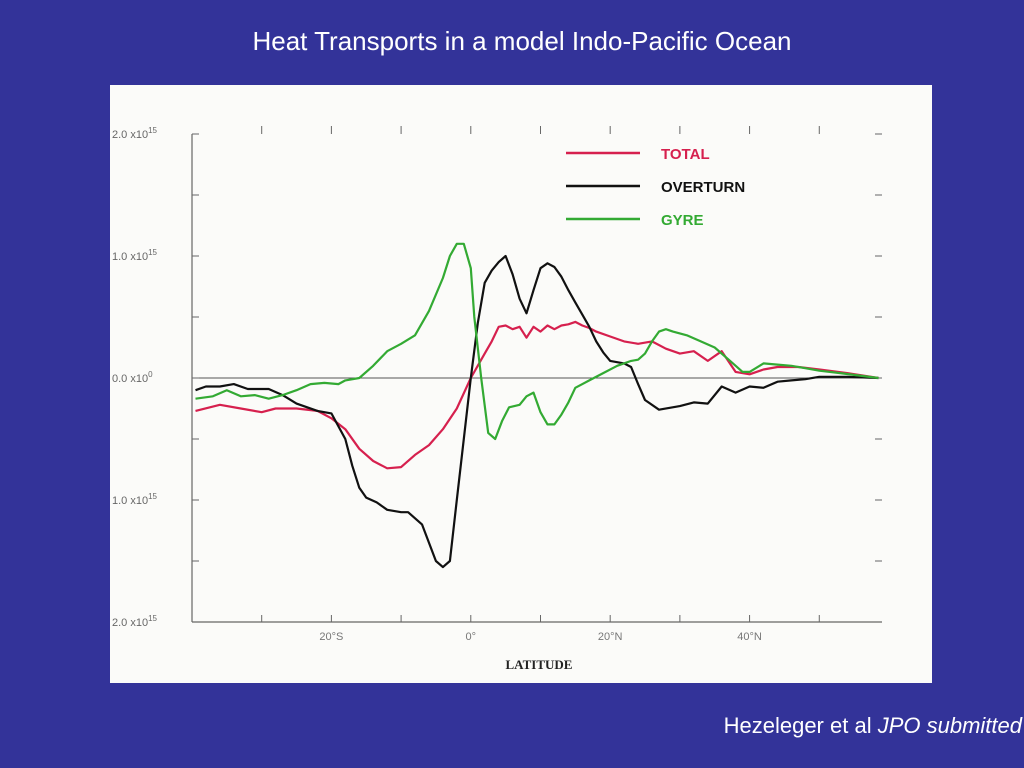 The height and width of the screenshot is (768, 1024). I want to click on x-tick-label: 40°N, so click(749, 637).